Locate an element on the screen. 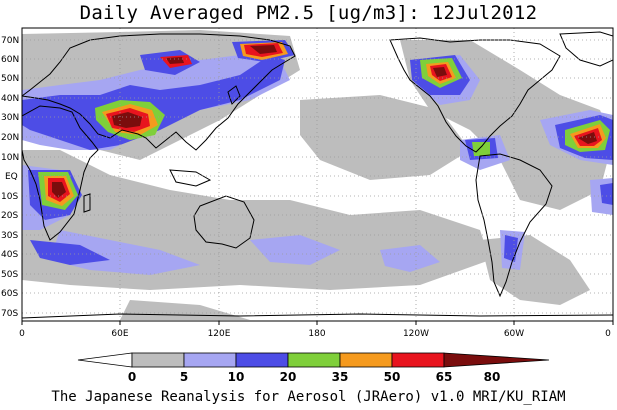 This screenshot has height=410, width=617. north-america-coast is located at coordinates (475, 95).